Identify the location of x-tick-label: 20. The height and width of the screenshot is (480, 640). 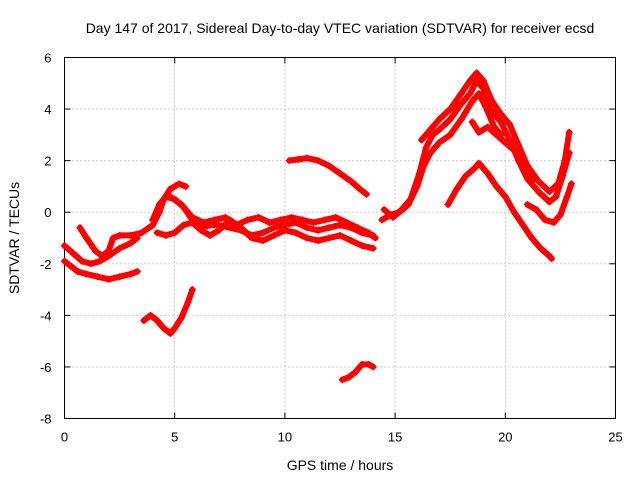
(505, 437).